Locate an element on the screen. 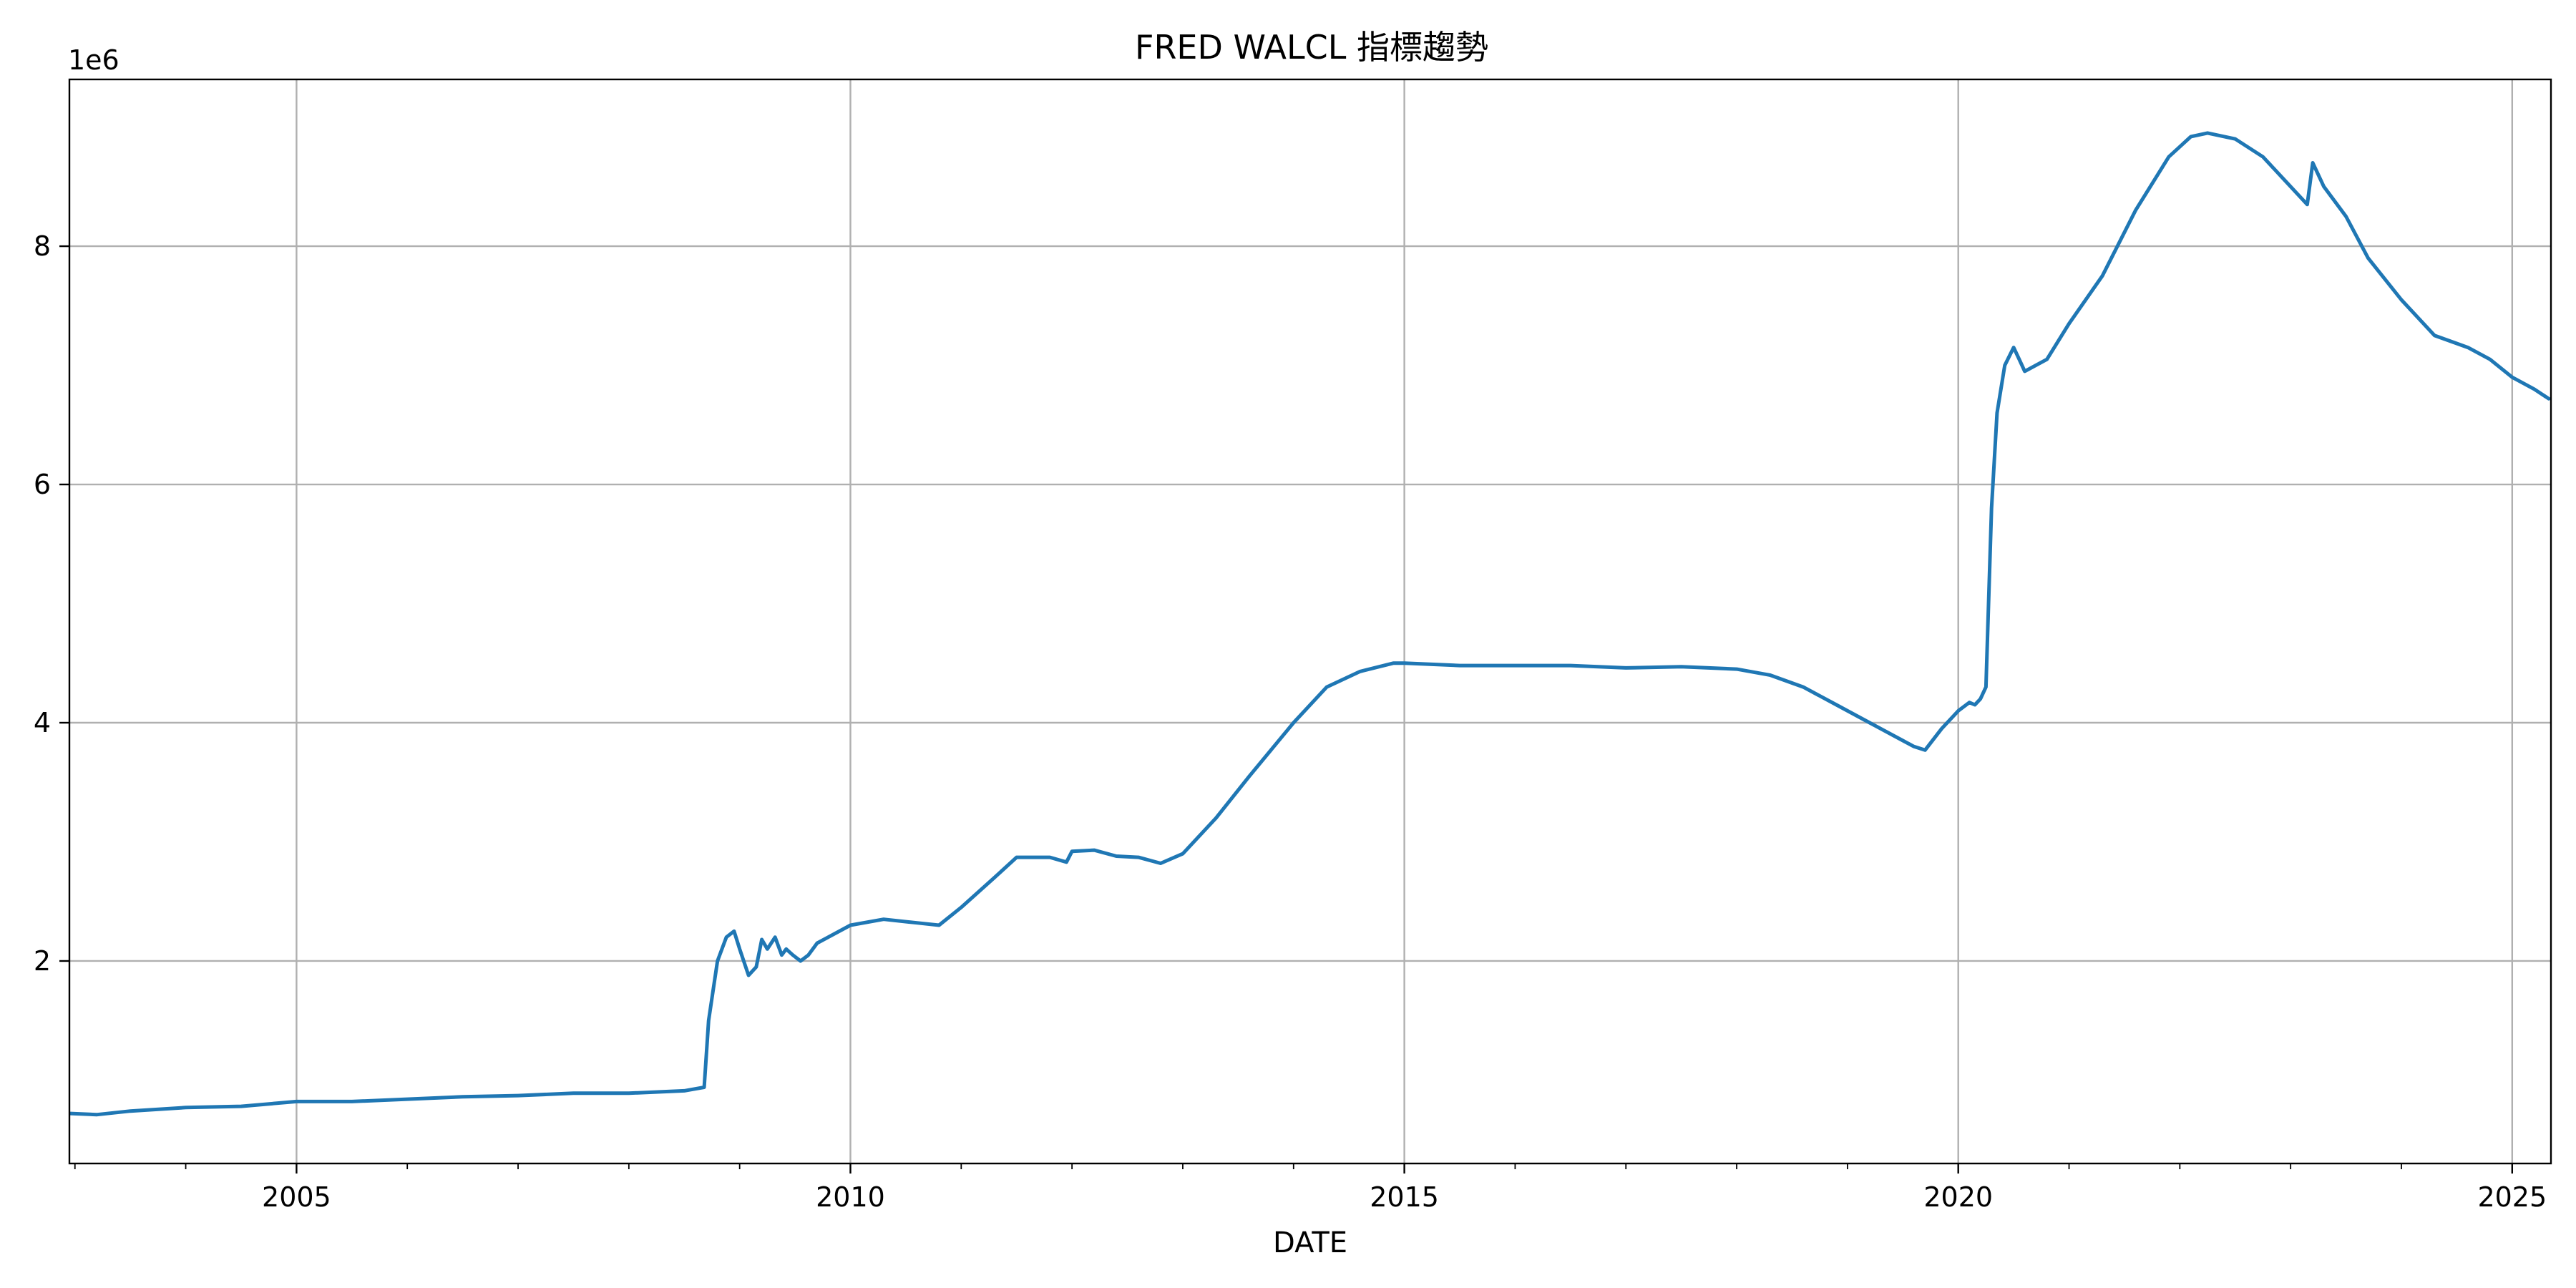 Image resolution: width=2576 pixels, height=1288 pixels. x-tick-label: 2015 is located at coordinates (1404, 1197).